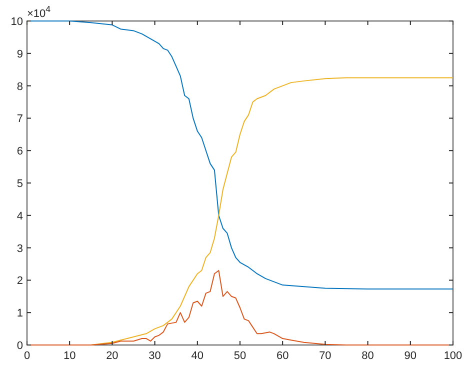  Describe the element at coordinates (19, 346) in the screenshot. I see `y-tick-label: 0` at that location.